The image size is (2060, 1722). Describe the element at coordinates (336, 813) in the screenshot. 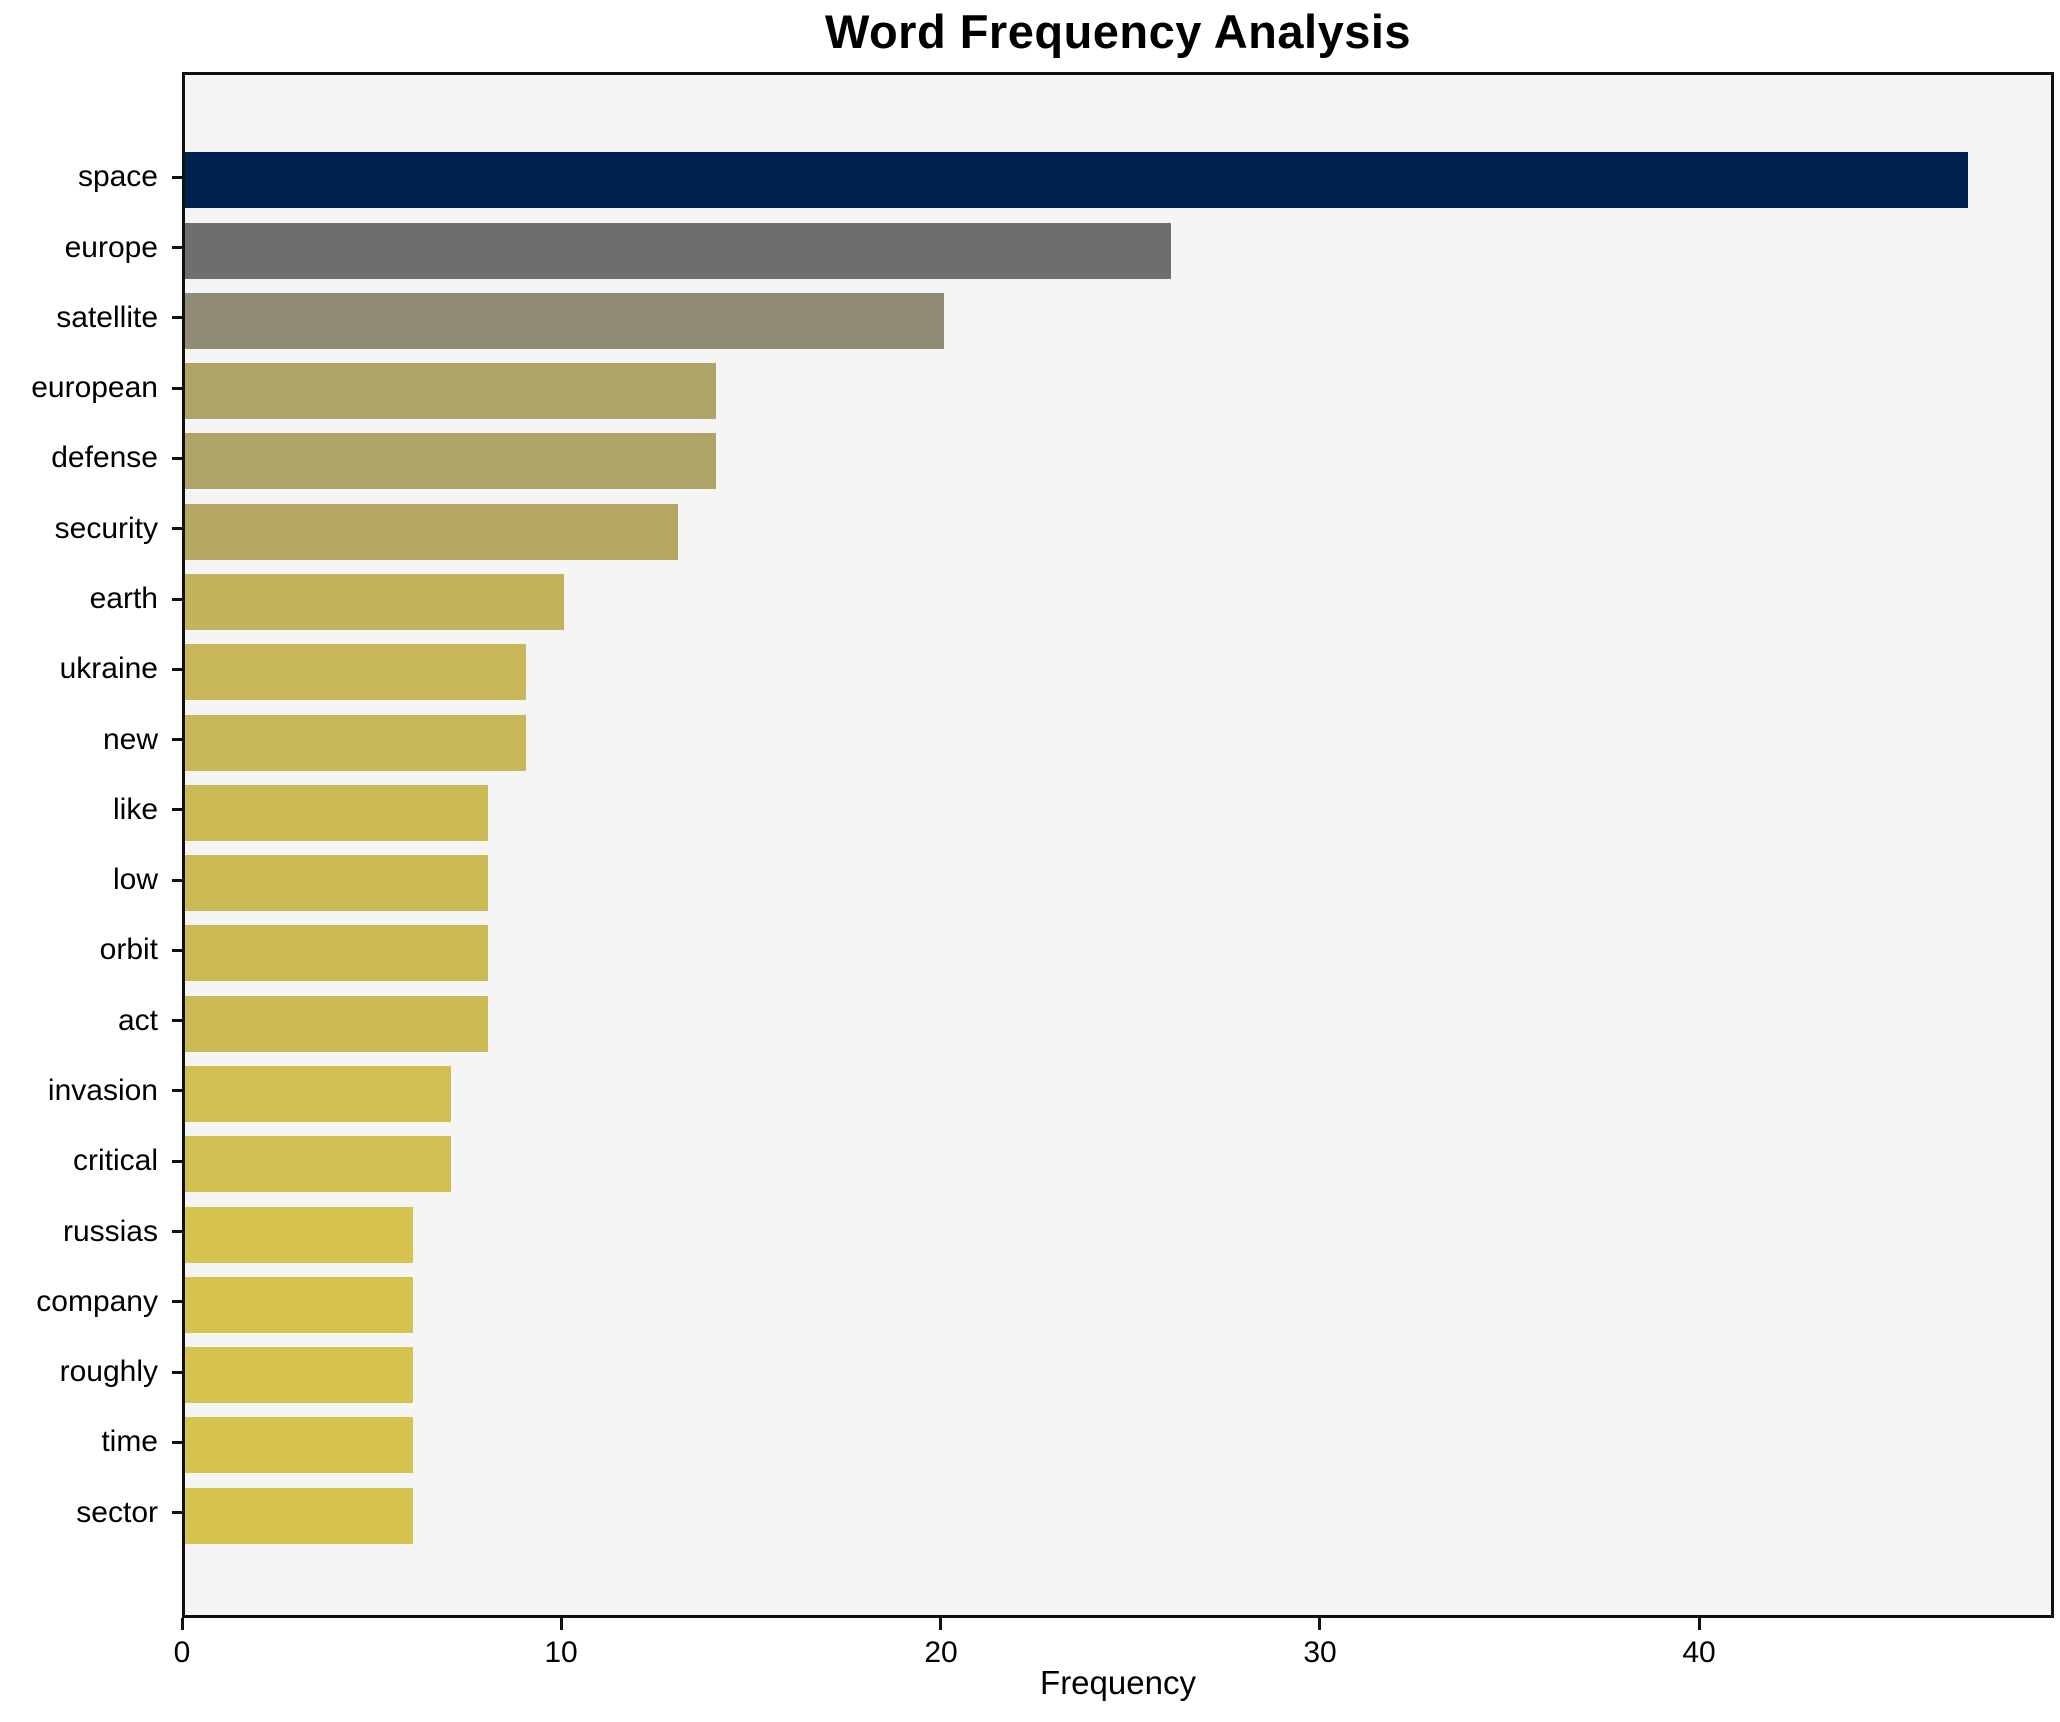

I see `bar-like` at that location.